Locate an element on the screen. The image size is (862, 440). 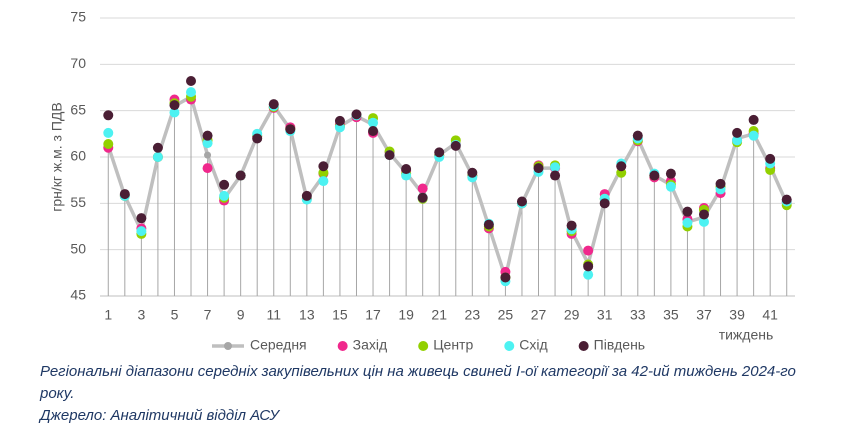
x-tick-label: 17 is located at coordinates (373, 315).